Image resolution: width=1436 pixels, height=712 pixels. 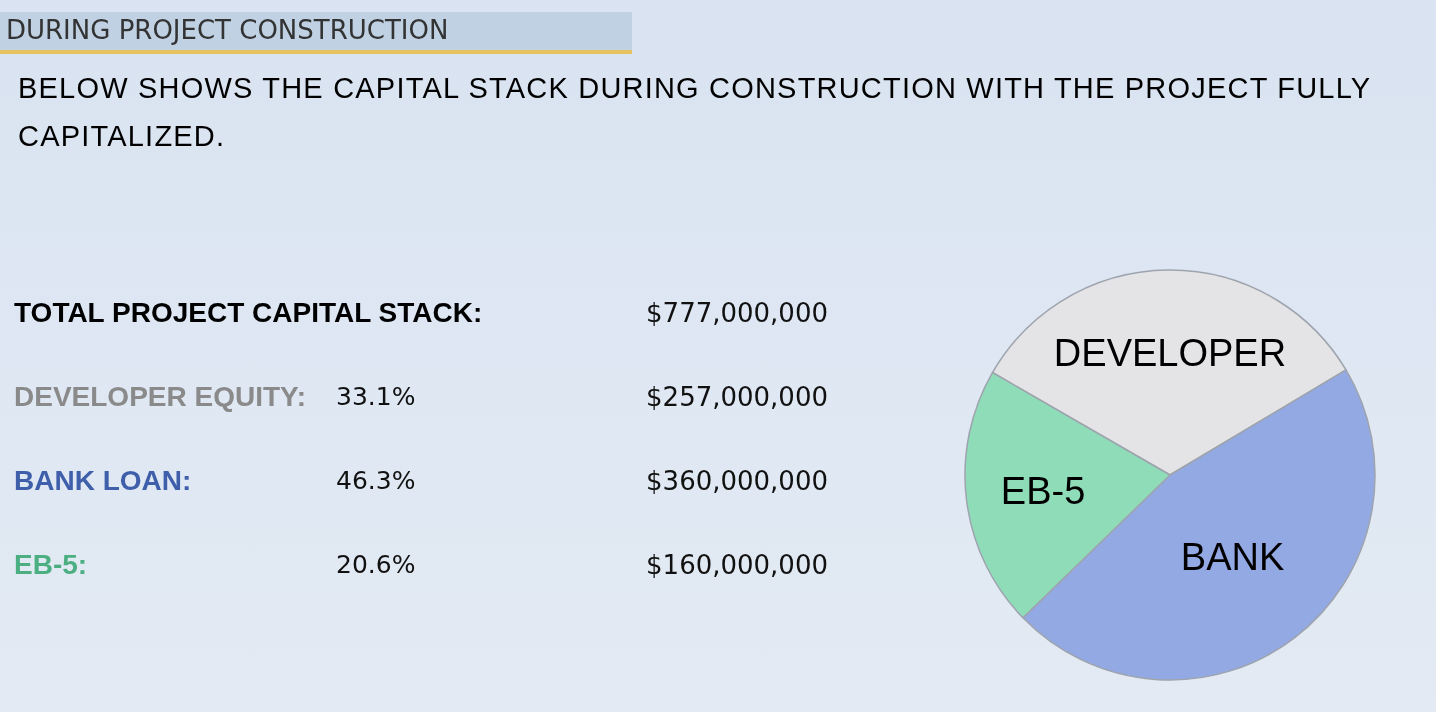 I want to click on text: $257,000,000, so click(x=737, y=397).